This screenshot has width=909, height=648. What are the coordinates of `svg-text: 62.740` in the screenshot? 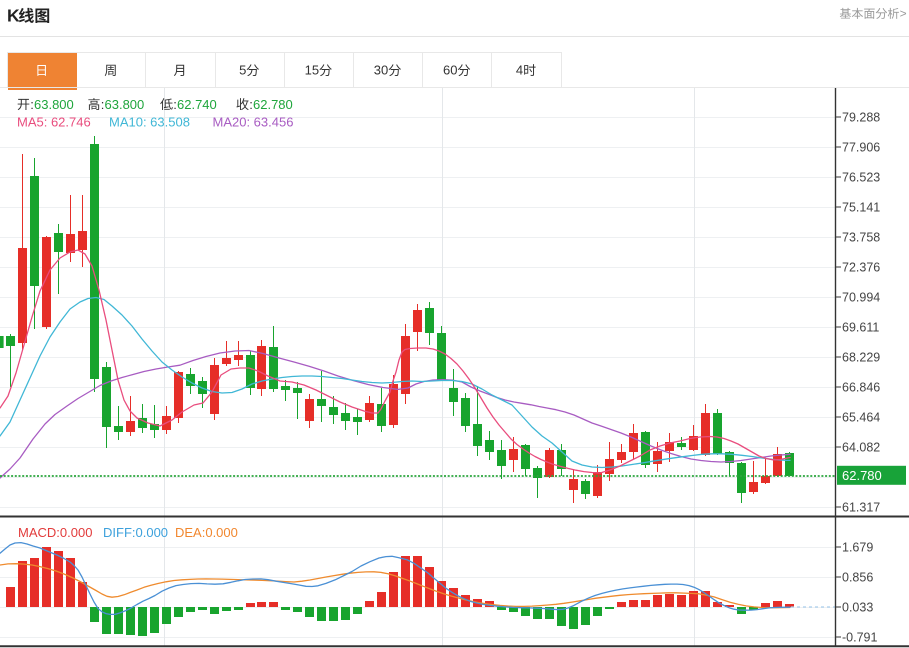 It's located at (197, 104).